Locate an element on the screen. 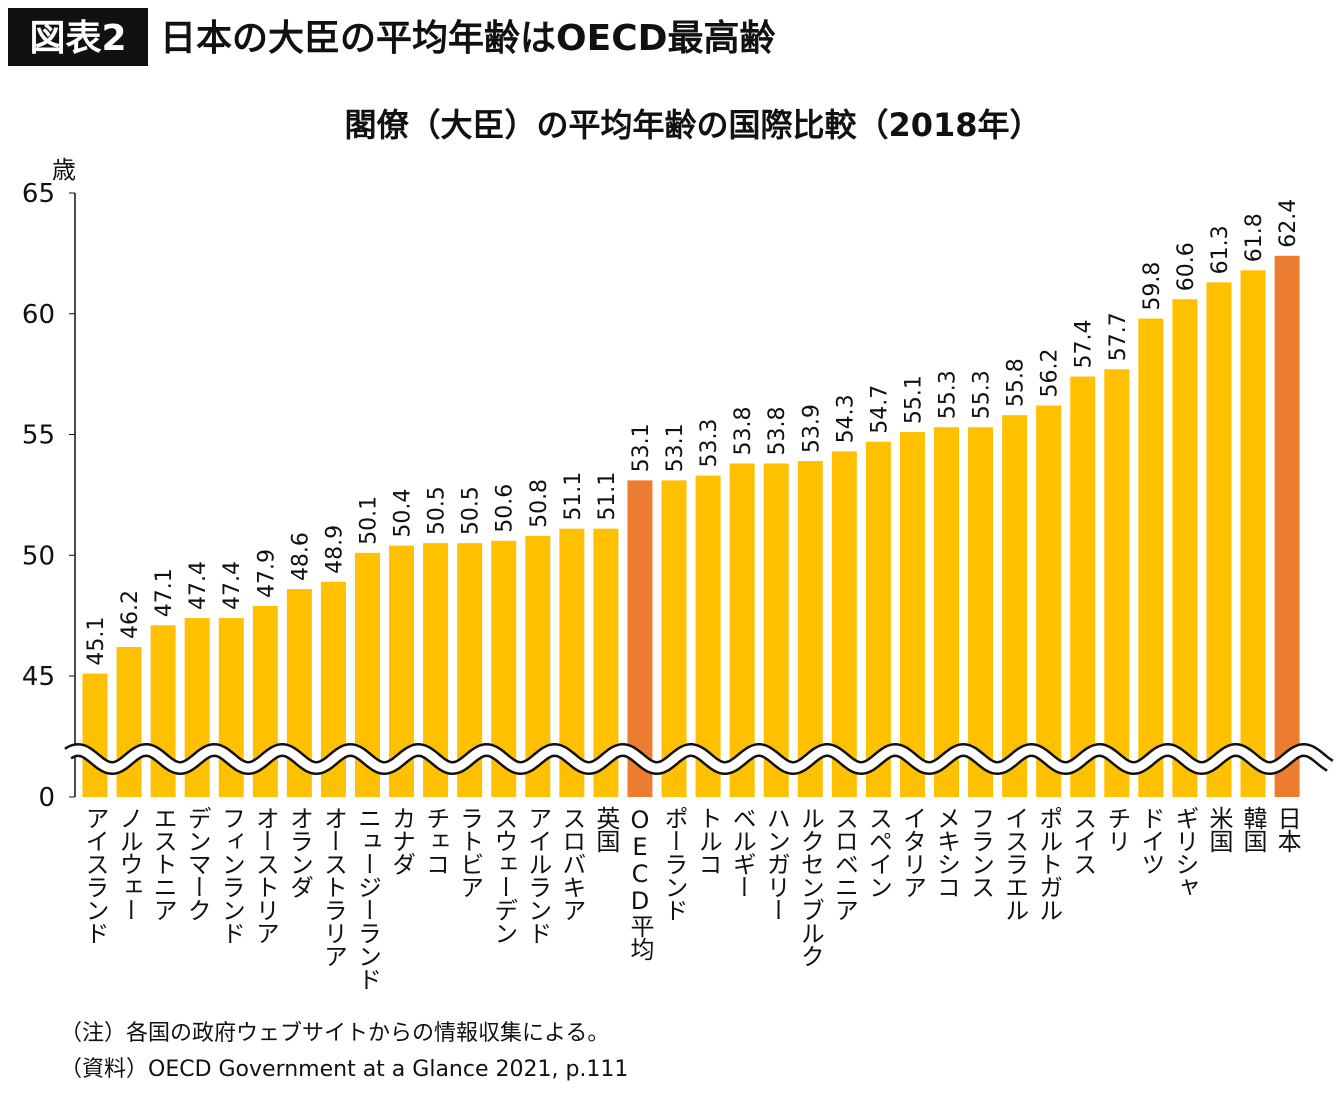  x-tick-label: デンマーク is located at coordinates (197, 863).